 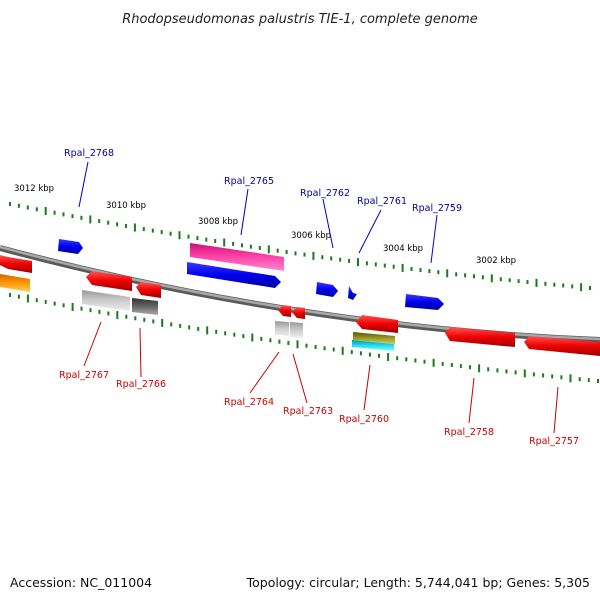 What do you see at coordinates (16, 264) in the screenshot?
I see `gene-partial-red-left` at bounding box center [16, 264].